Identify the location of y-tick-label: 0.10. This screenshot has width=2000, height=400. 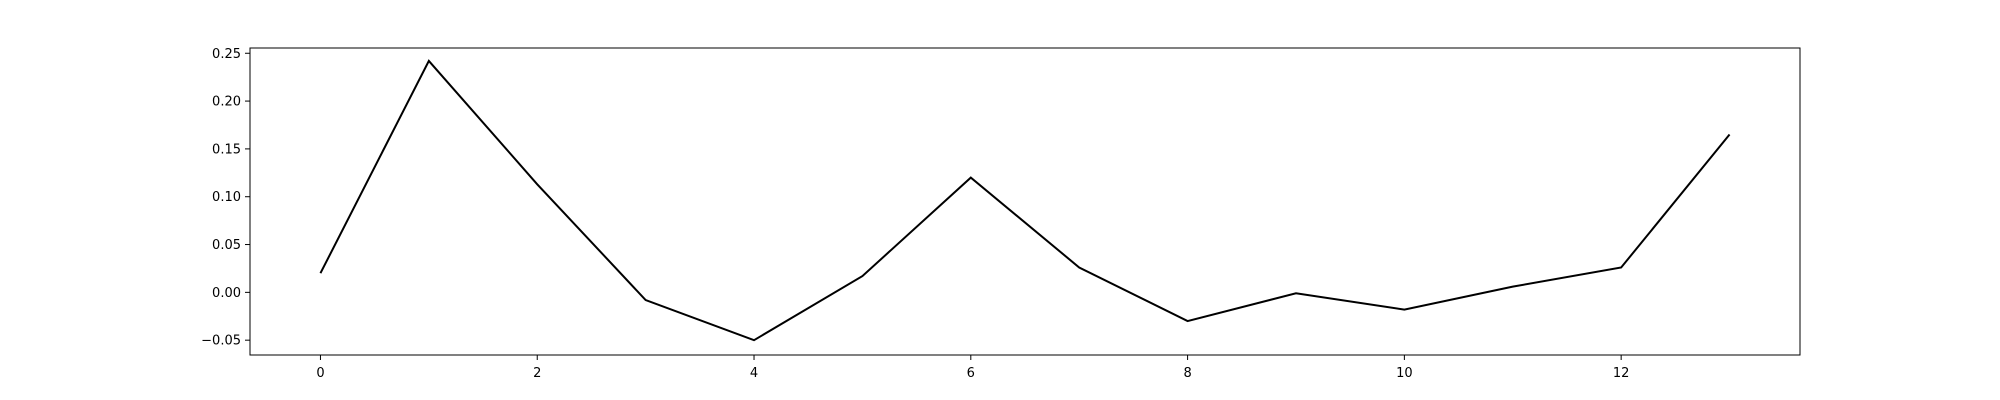
(226, 197).